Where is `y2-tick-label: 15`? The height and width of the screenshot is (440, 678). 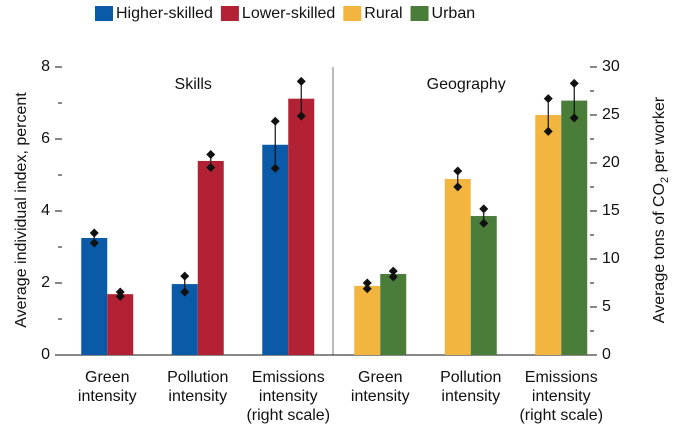
y2-tick-label: 15 is located at coordinates (611, 210).